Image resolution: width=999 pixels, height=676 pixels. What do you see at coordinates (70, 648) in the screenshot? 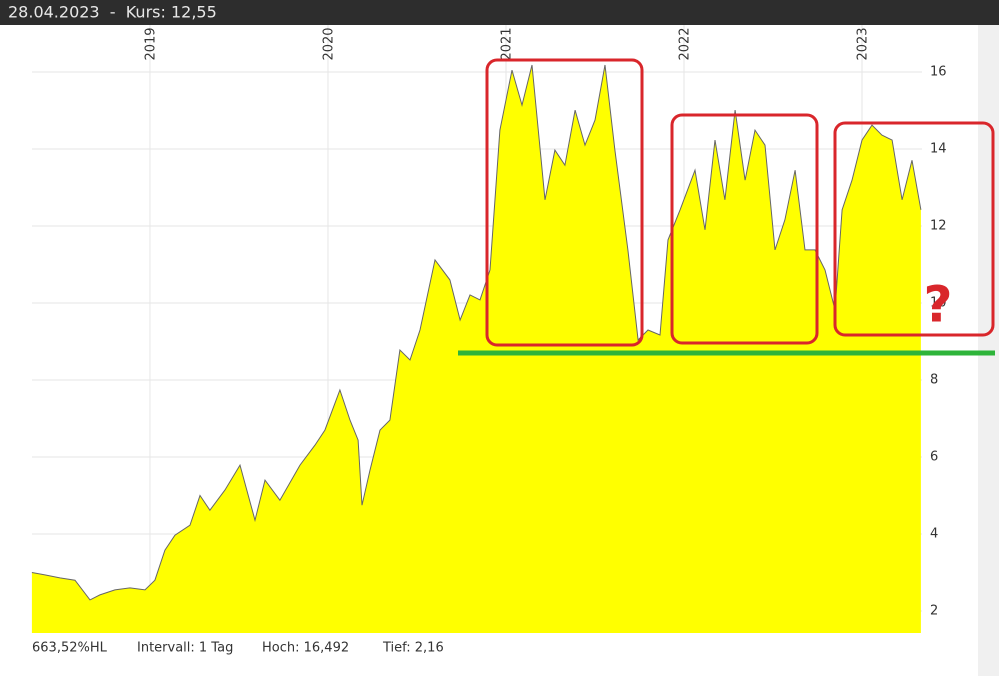
I see `footer-item: 663,52%HL` at bounding box center [70, 648].